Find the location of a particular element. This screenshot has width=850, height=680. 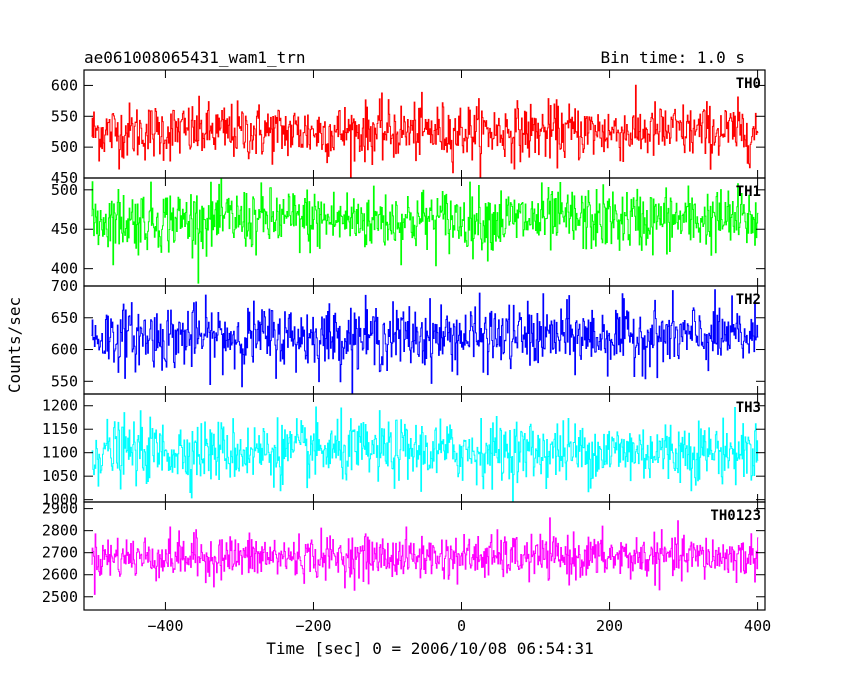

x-axis: −400 −200 0 200 400 is located at coordinates (459, 626).